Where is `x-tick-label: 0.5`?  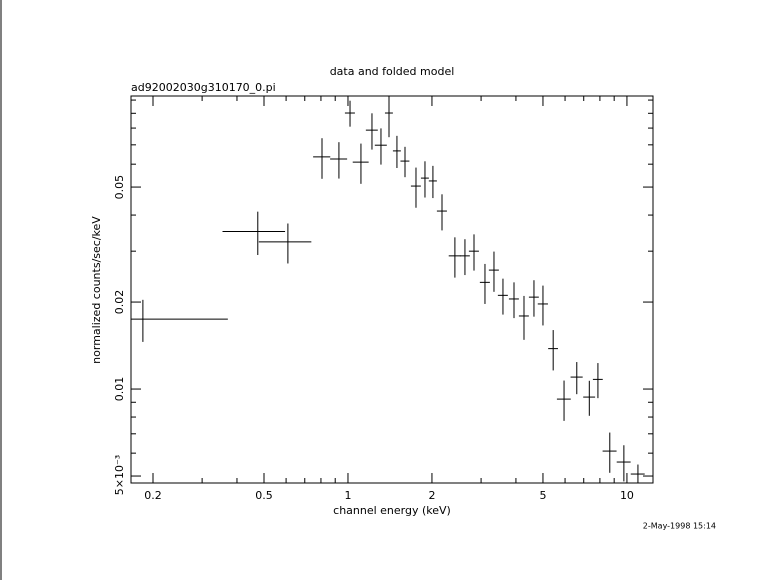
x-tick-label: 0.5 is located at coordinates (264, 495).